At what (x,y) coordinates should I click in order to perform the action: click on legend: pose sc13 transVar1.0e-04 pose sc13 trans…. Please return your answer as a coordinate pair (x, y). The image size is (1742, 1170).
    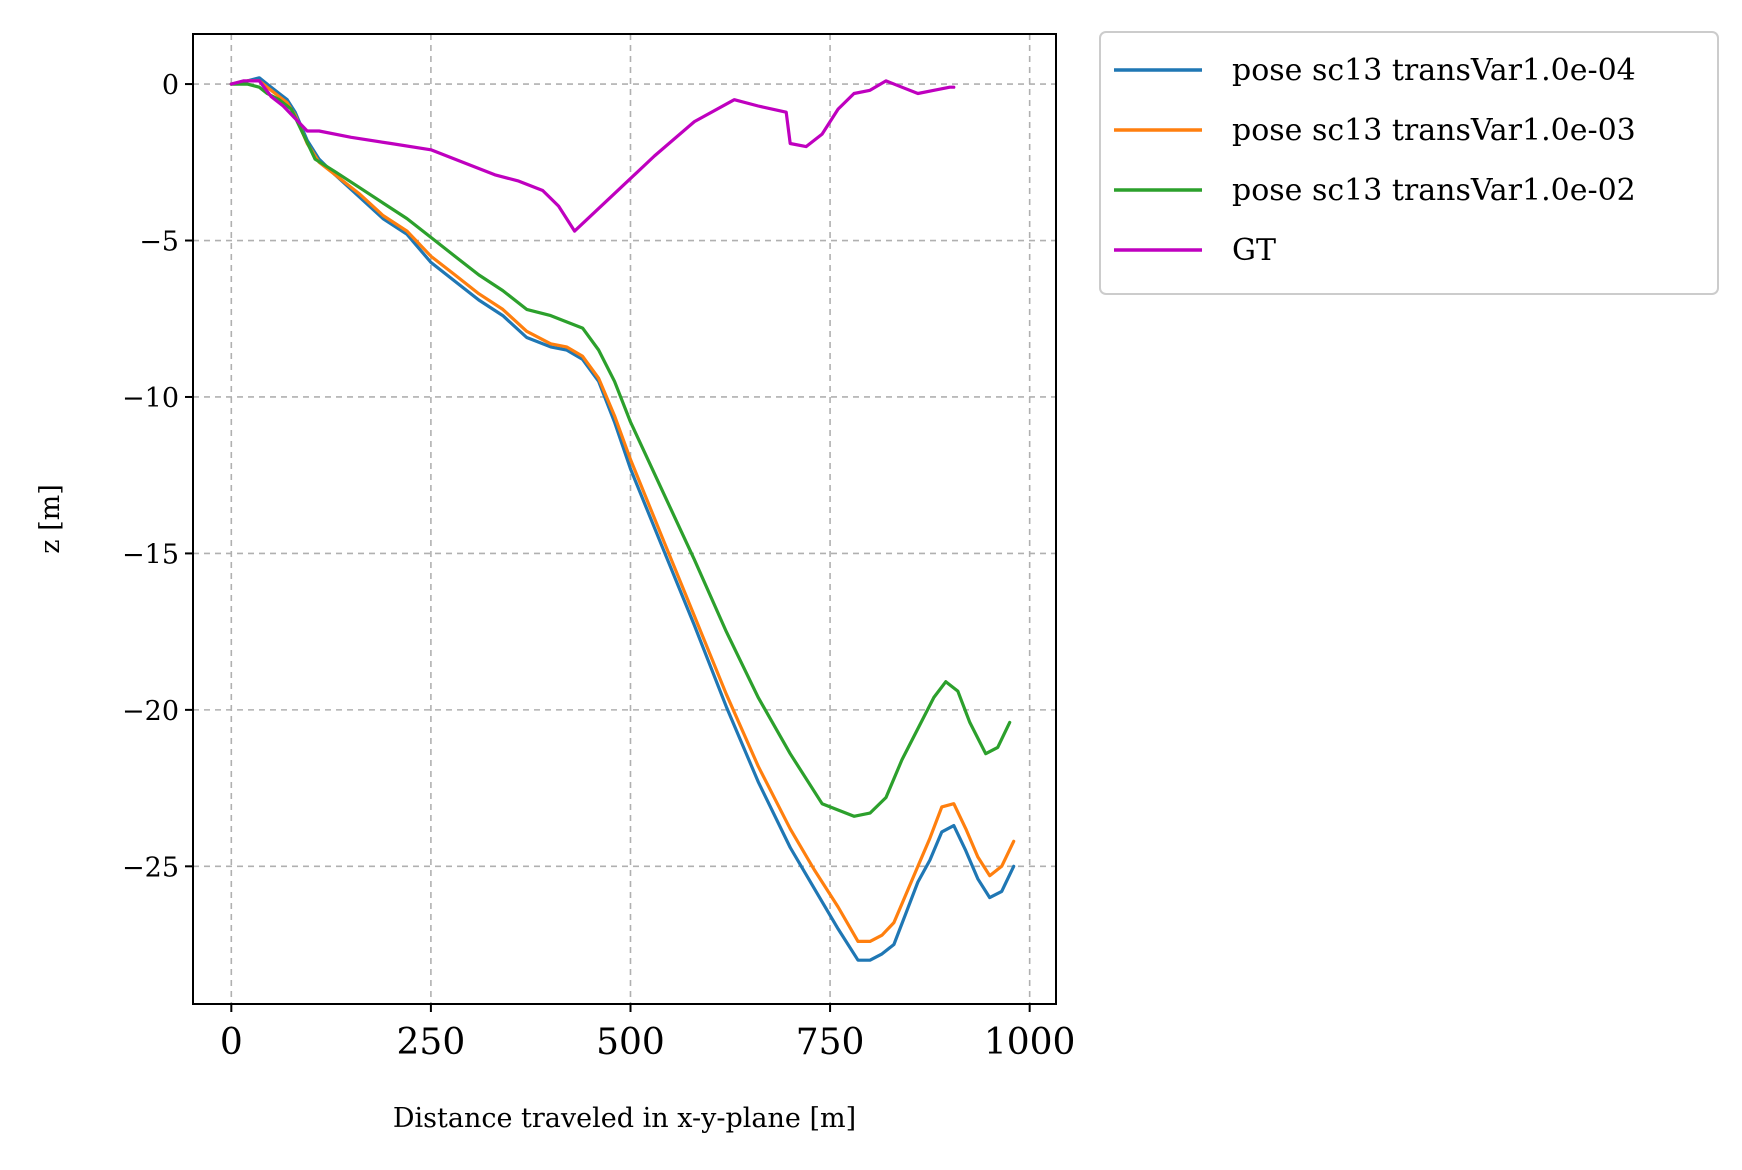
    Looking at the image, I should click on (1409, 163).